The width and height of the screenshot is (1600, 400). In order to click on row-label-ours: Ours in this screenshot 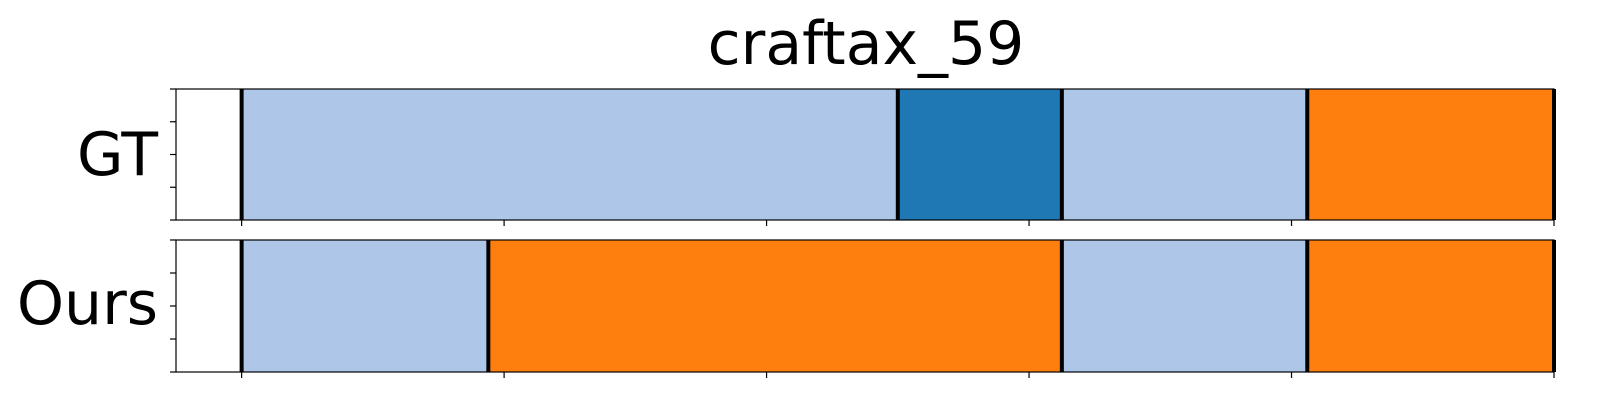, I will do `click(87, 304)`.